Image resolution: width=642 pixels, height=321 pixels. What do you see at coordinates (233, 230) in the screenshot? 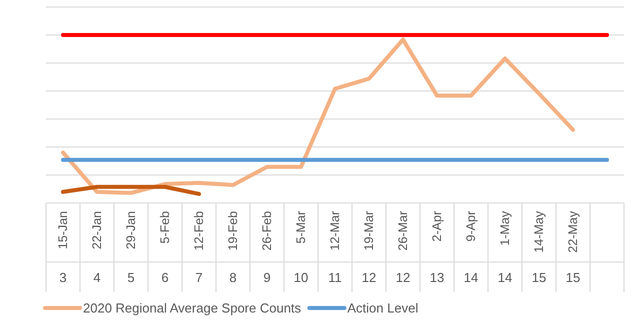
I see `x-tick-label: 19-Feb` at bounding box center [233, 230].